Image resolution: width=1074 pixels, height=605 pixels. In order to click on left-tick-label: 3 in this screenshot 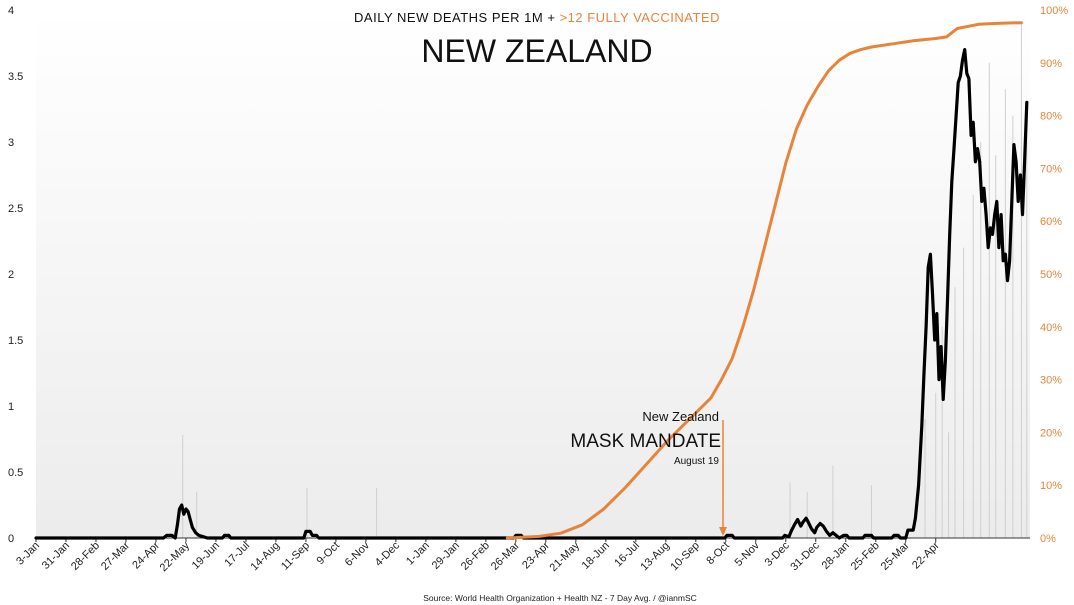, I will do `click(11, 143)`.